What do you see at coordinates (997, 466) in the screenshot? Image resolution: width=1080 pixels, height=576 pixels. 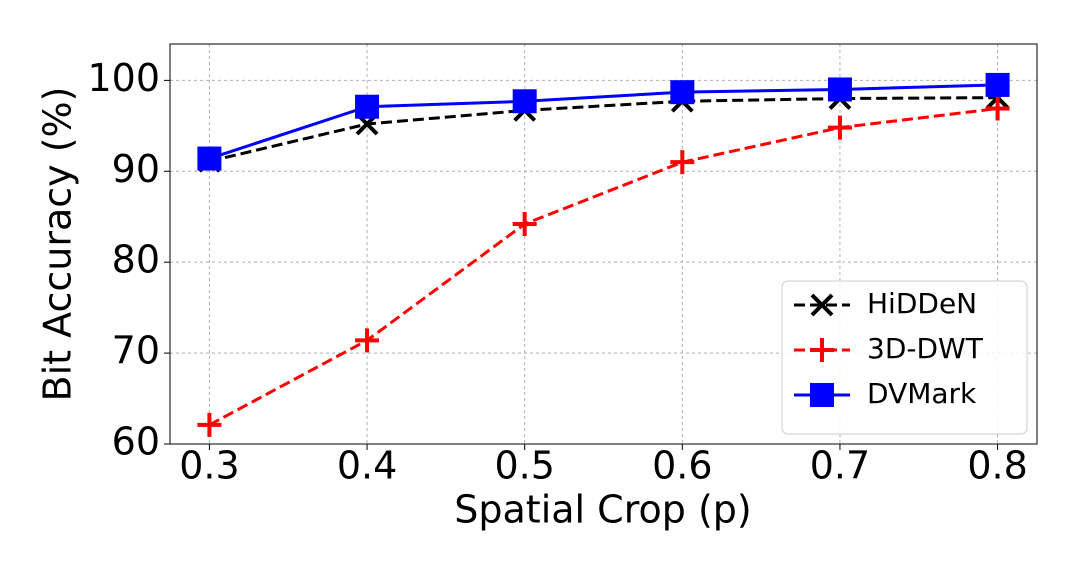 I see `x-tick-label: 0.8` at bounding box center [997, 466].